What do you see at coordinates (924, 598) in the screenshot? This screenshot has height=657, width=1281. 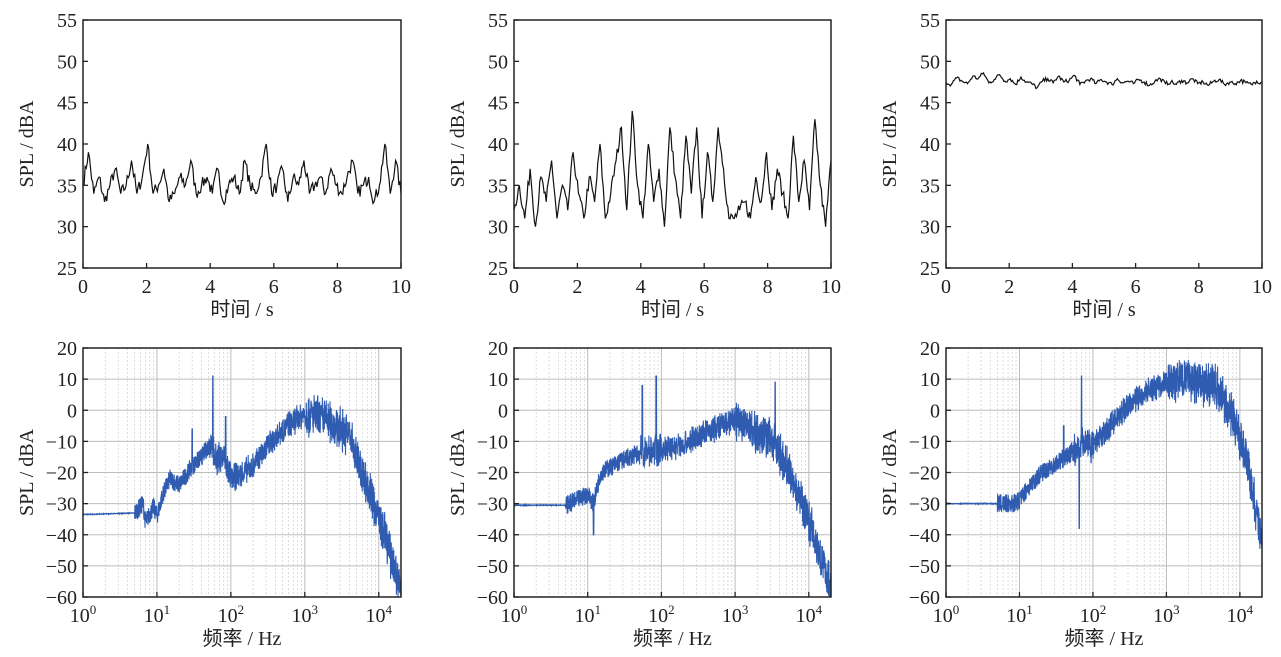 I see `y-tick-label: −60` at bounding box center [924, 598].